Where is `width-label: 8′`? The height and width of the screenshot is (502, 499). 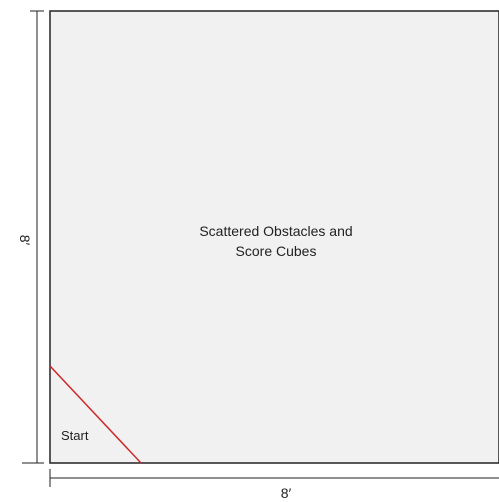 width-label: 8′ is located at coordinates (286, 493).